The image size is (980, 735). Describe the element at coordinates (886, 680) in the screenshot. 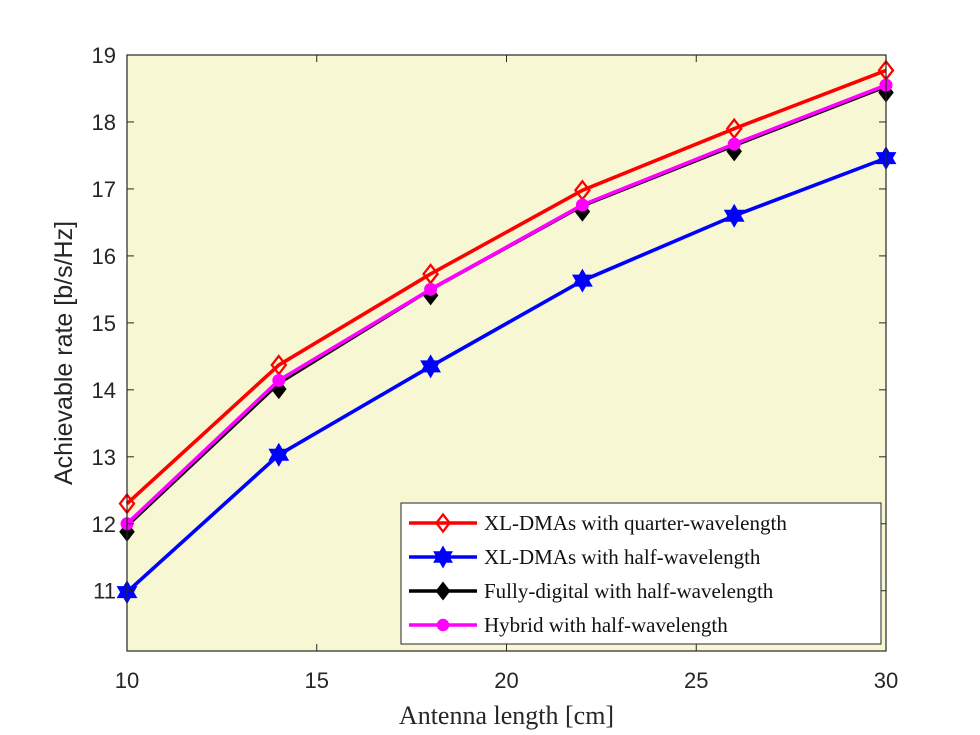

I see `x-tick-label: 30` at that location.